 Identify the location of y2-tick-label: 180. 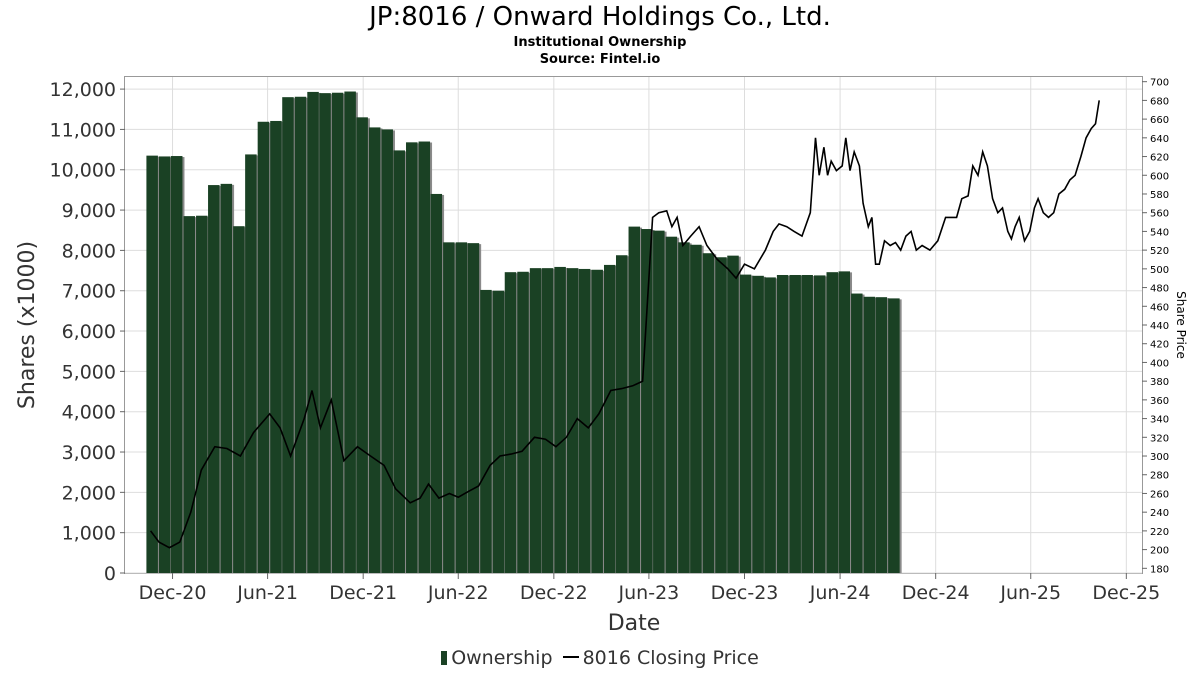
(1159, 569).